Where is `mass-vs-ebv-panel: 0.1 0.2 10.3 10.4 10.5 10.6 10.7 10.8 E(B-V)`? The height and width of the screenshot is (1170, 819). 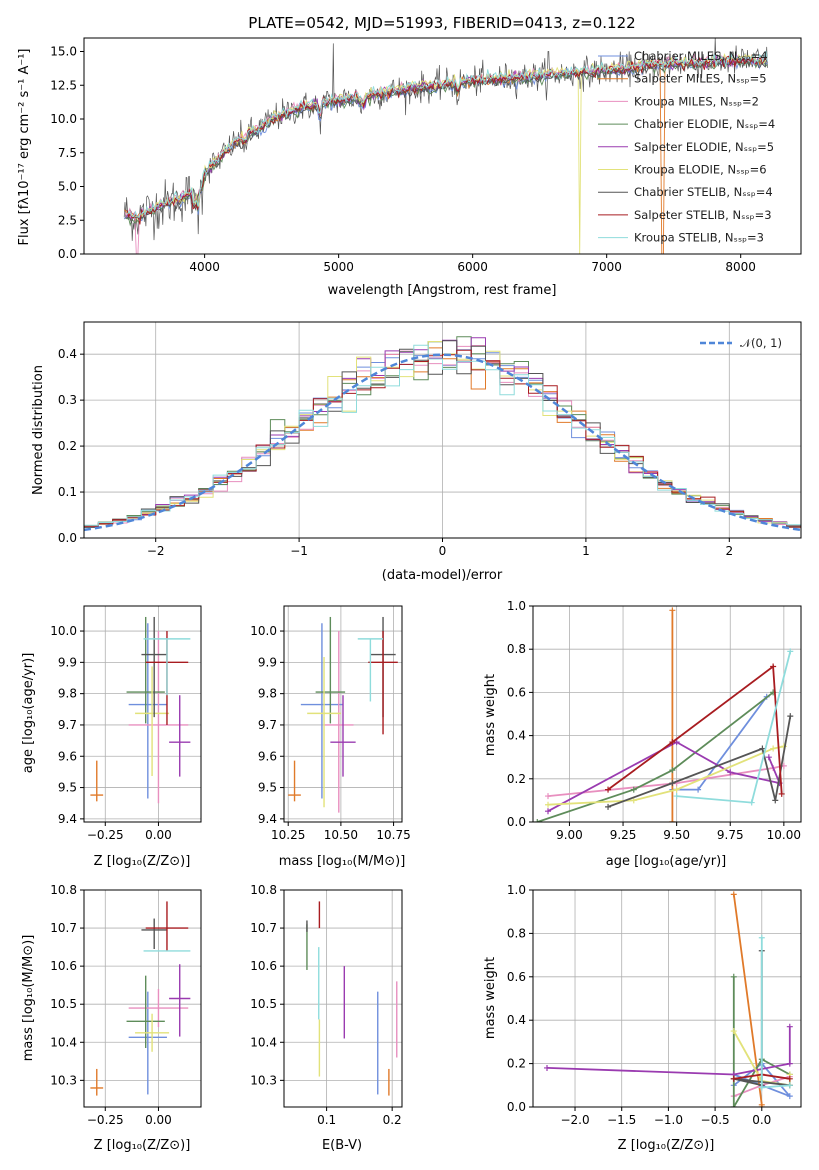
mass-vs-ebv-panel: 0.1 0.2 10.3 10.4 10.5 10.6 10.7 10.8 E(B-V) is located at coordinates (326, 1018).